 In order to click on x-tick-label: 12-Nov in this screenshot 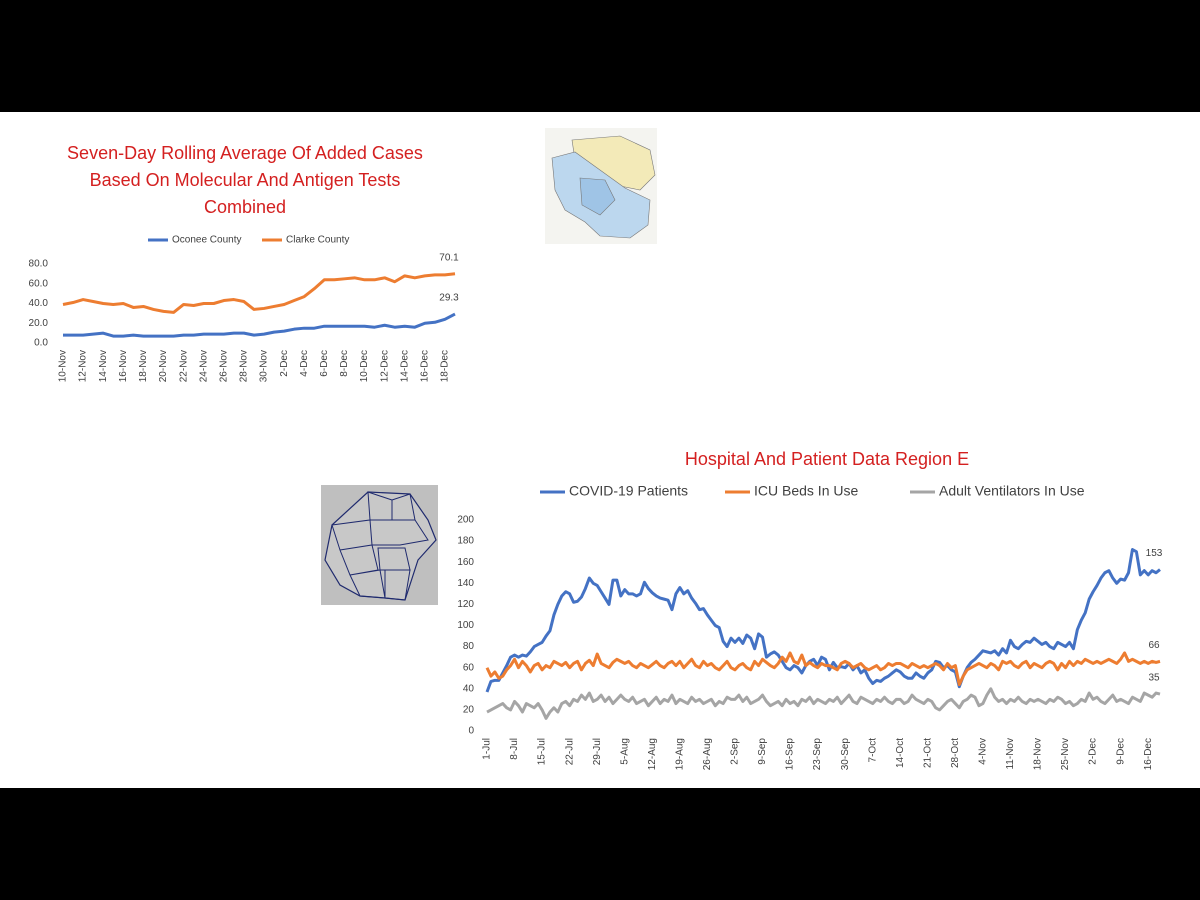, I will do `click(83, 366)`.